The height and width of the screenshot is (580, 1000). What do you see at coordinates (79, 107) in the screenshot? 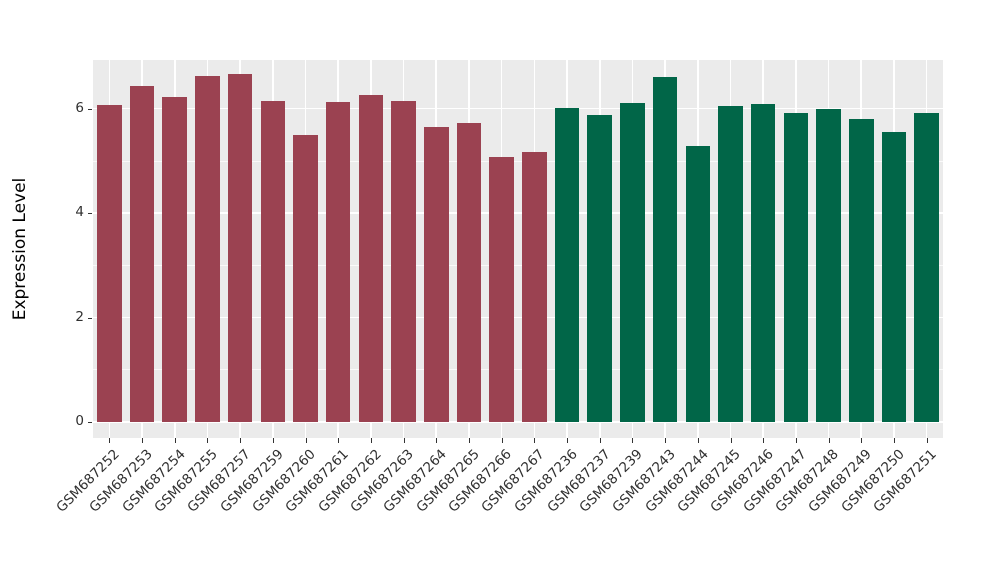
I see `y-tick-label-6: 6` at bounding box center [79, 107].